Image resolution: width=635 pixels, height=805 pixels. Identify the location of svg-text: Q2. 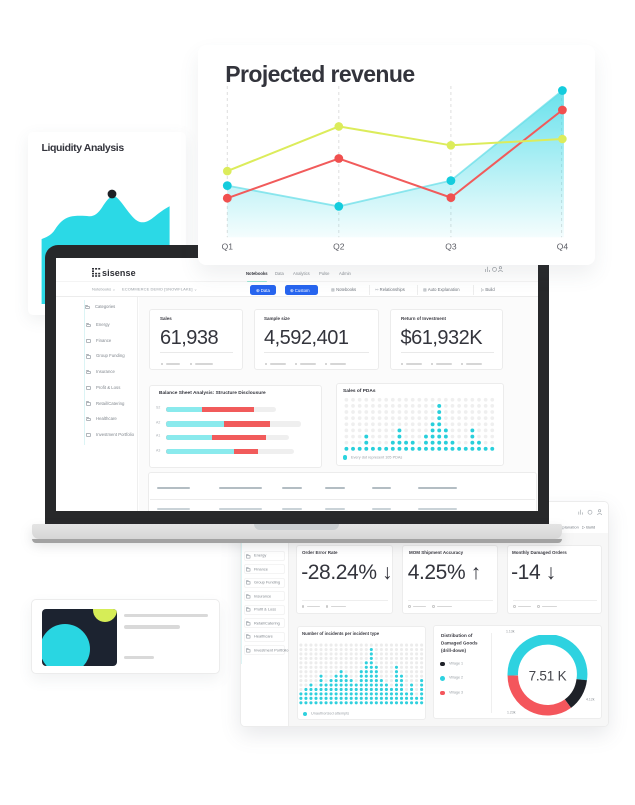
(339, 247).